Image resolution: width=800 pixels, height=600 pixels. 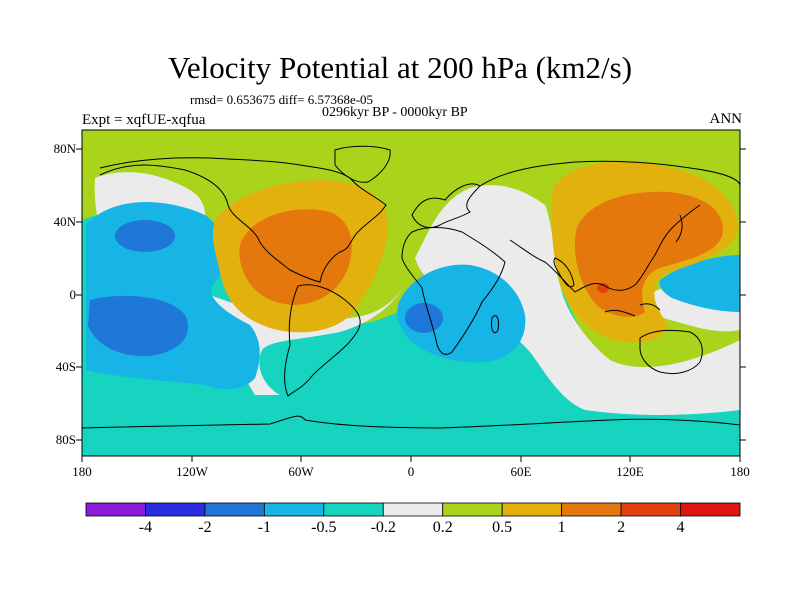 What do you see at coordinates (301, 471) in the screenshot?
I see `lon-label-60w: 60W` at bounding box center [301, 471].